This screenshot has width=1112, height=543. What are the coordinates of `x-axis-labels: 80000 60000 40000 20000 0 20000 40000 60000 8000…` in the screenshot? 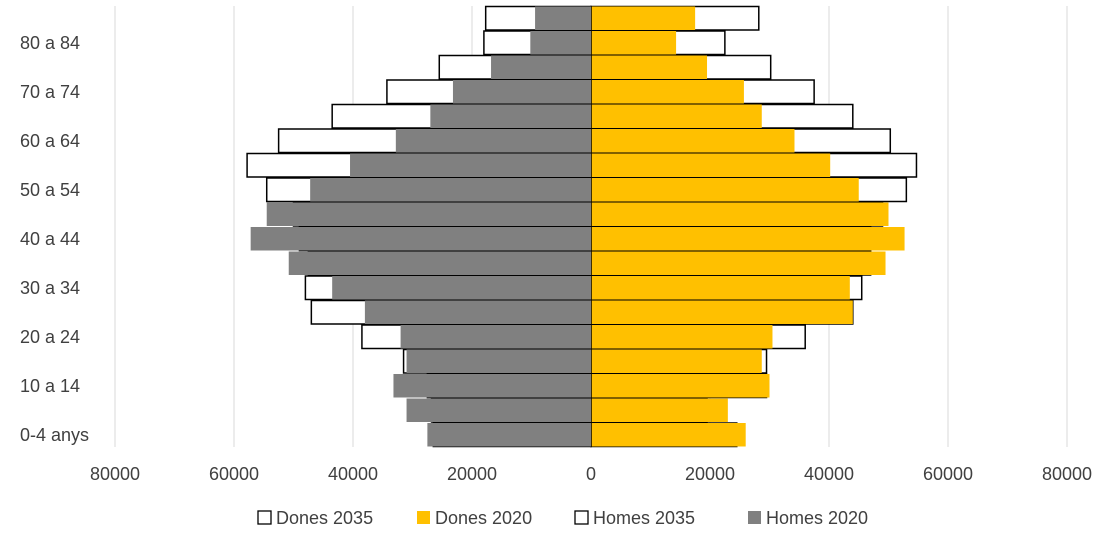 It's located at (591, 474).